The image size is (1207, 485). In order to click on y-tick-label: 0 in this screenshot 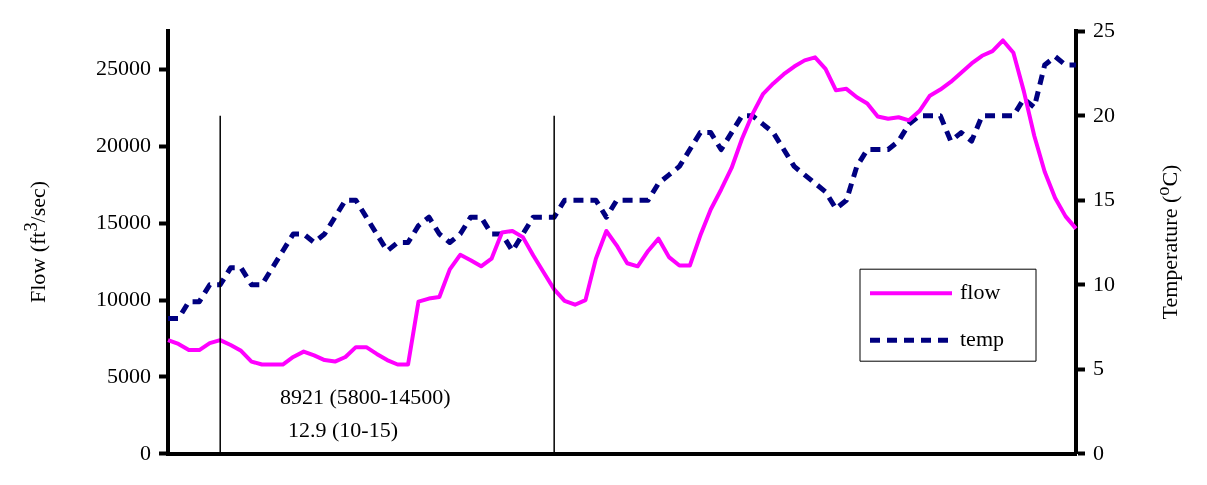, I will do `click(145, 452)`.